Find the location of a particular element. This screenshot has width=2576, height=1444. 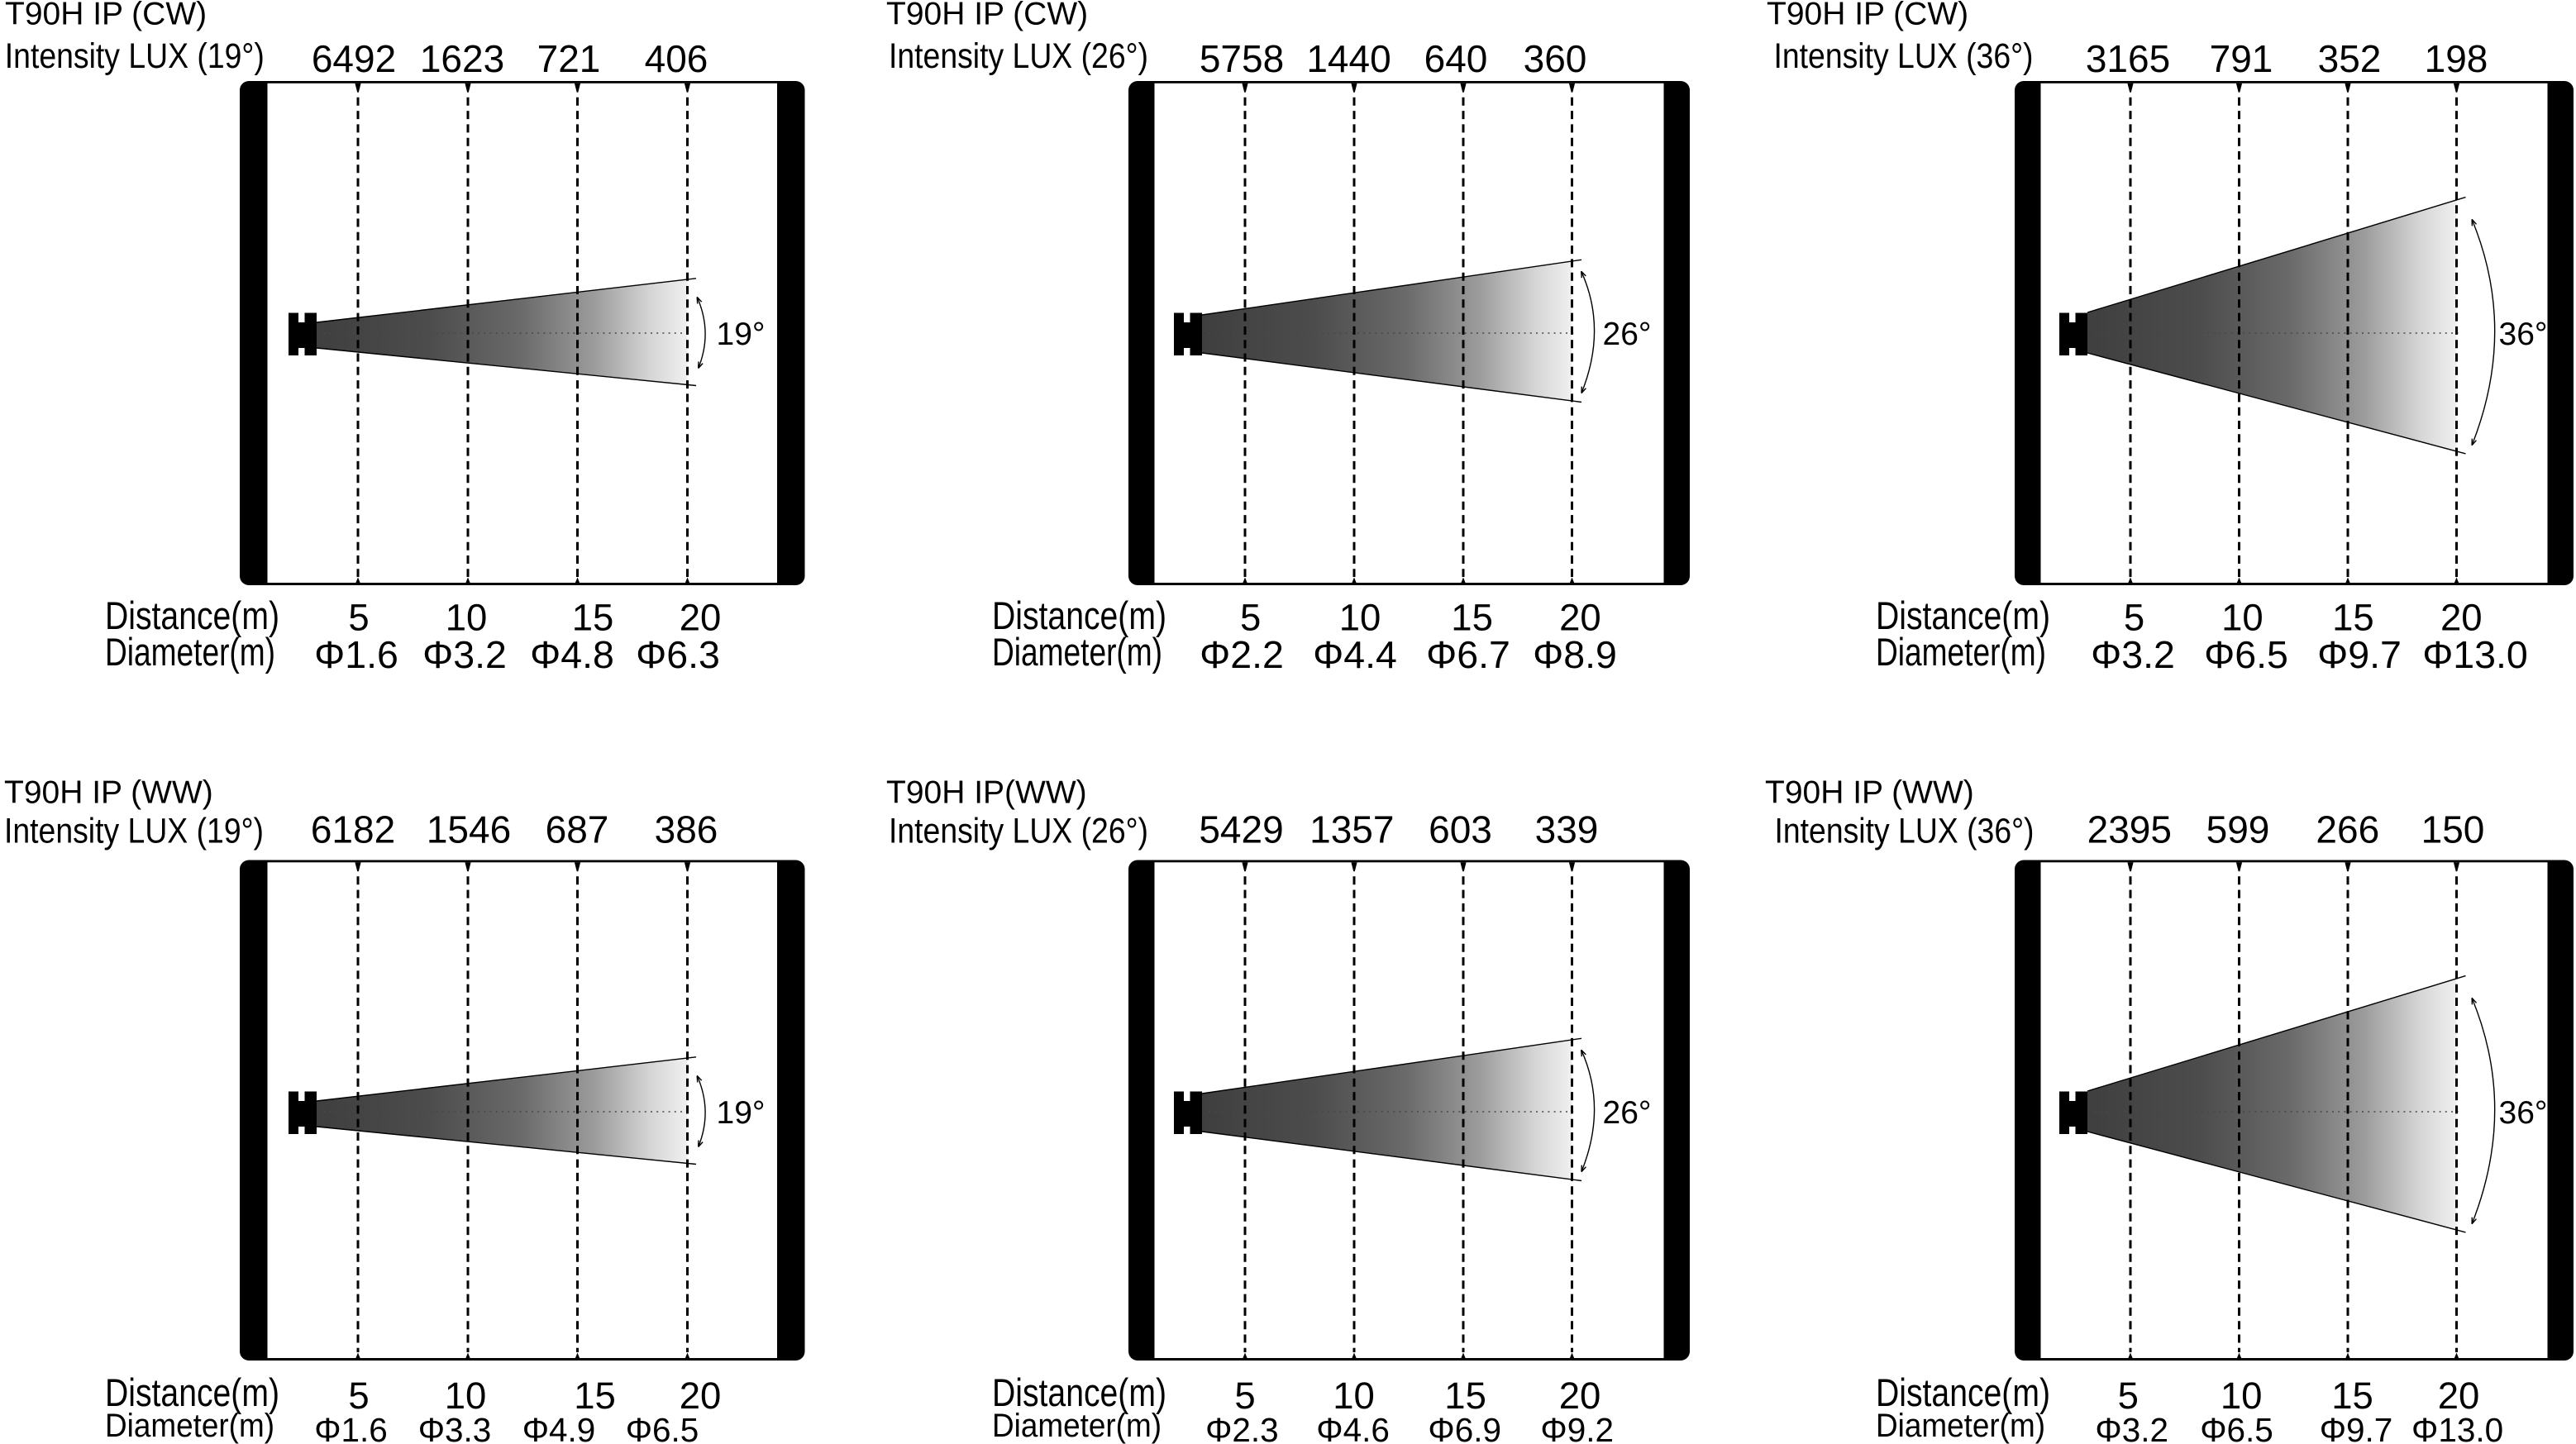

svg-text: 599 is located at coordinates (2238, 829).